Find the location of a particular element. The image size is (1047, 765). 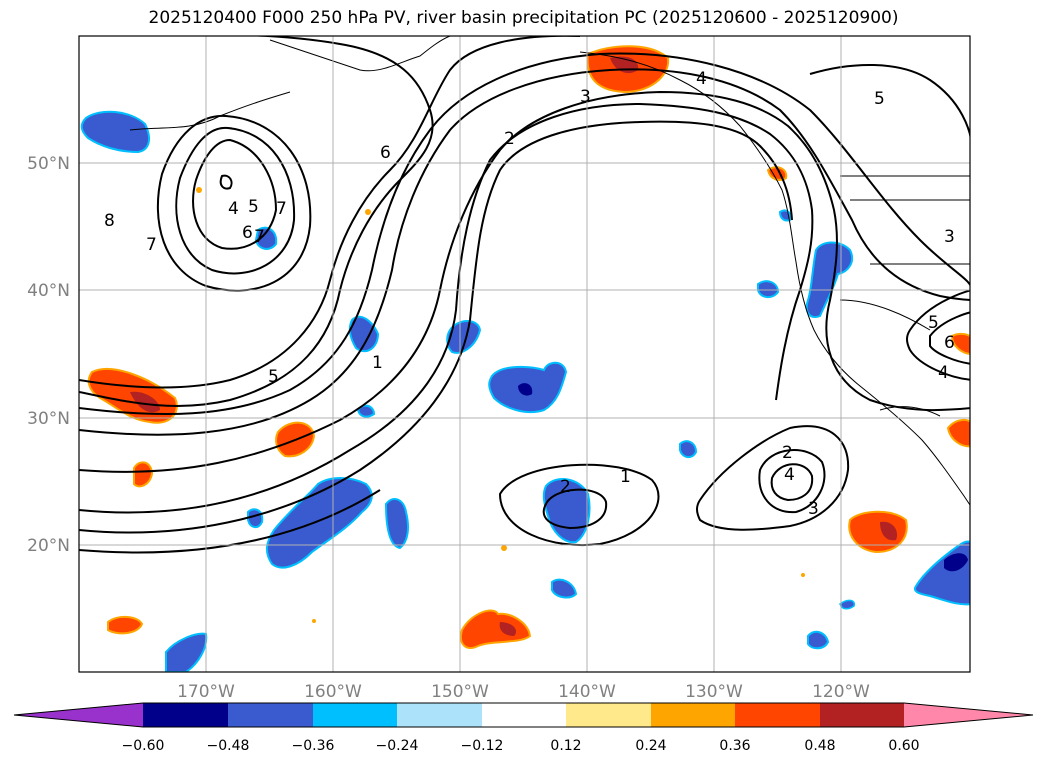

lon-axis-labels: 170°W 160°W 150°W 140°W 130°W 120°W is located at coordinates (523, 692).